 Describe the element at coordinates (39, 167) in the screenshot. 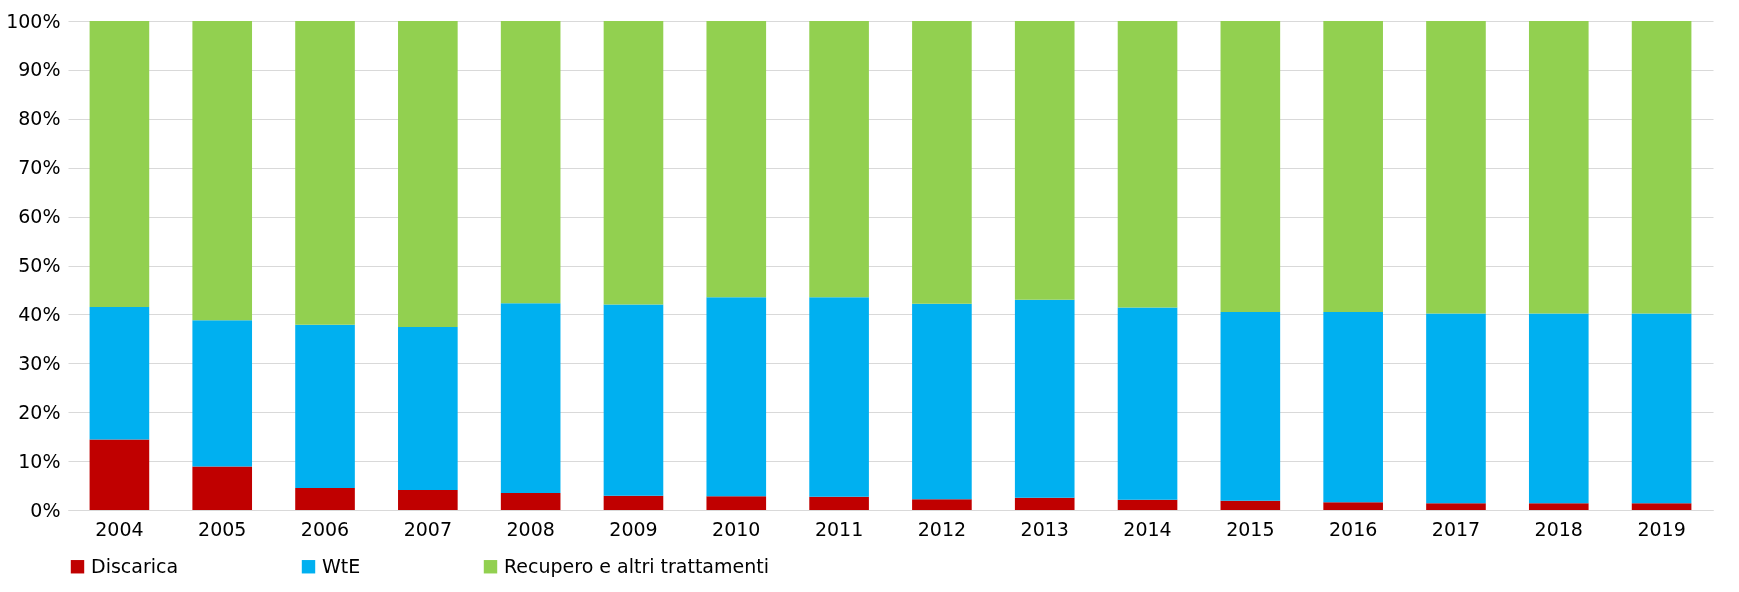

I see `y-tick-label: 70%` at that location.